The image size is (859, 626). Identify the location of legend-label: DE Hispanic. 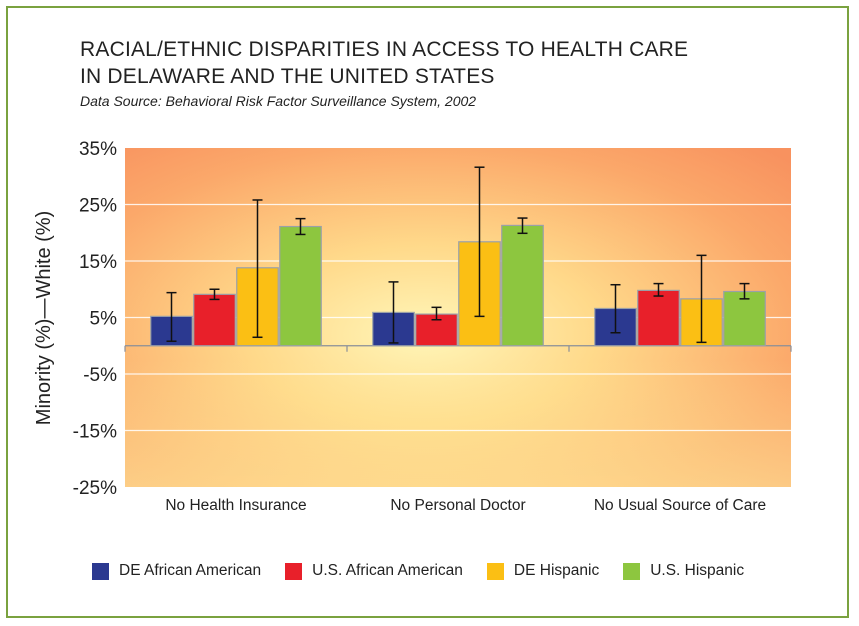
(556, 570).